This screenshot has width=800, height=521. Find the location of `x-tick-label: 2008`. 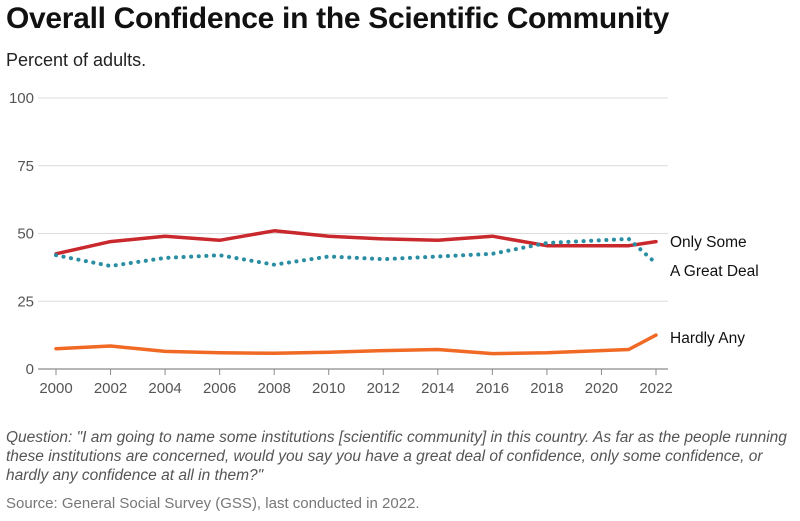

x-tick-label: 2008 is located at coordinates (273, 388).